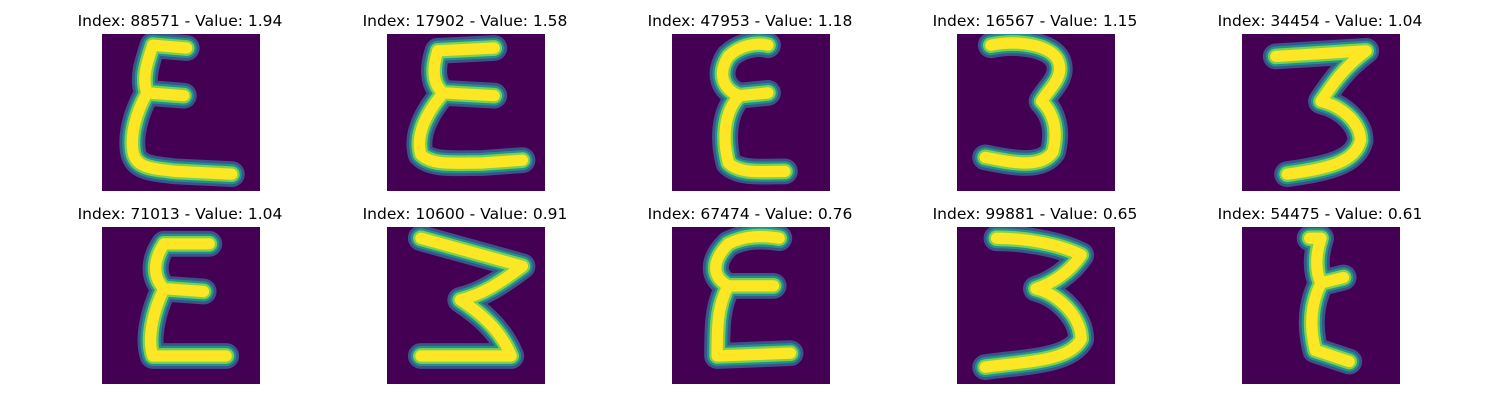  I want to click on panel-title: Index: 16567 - Value: 1.15, so click(1035, 21).